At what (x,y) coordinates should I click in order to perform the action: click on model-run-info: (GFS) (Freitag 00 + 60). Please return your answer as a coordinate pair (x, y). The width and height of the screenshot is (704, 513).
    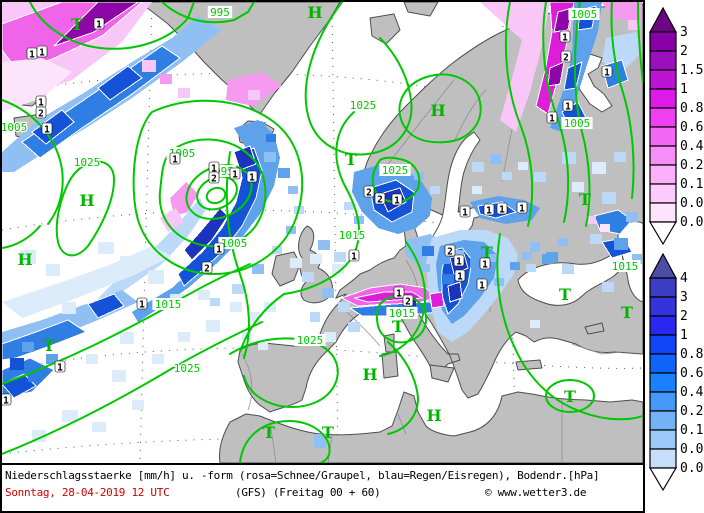
    Looking at the image, I should click on (308, 492).